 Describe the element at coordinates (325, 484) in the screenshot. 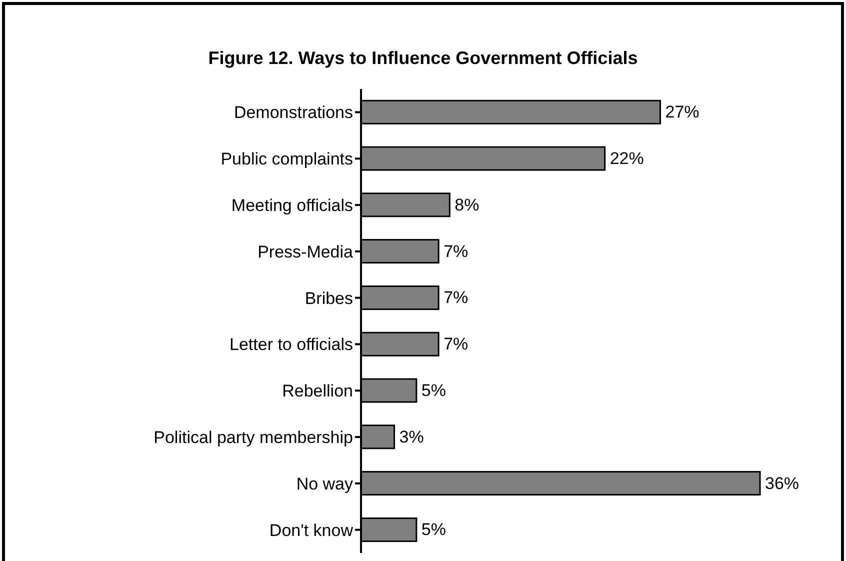

I see `y-tick-label: No way` at that location.